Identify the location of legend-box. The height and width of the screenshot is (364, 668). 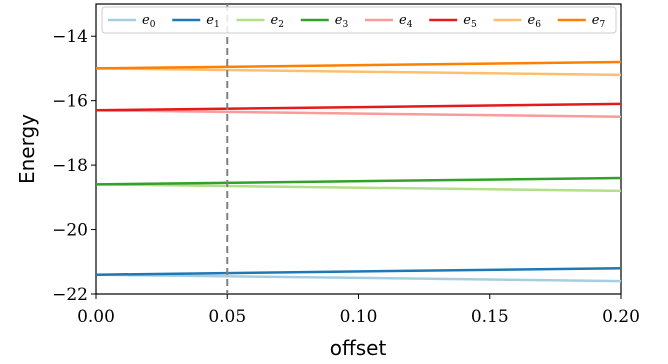
(359, 20).